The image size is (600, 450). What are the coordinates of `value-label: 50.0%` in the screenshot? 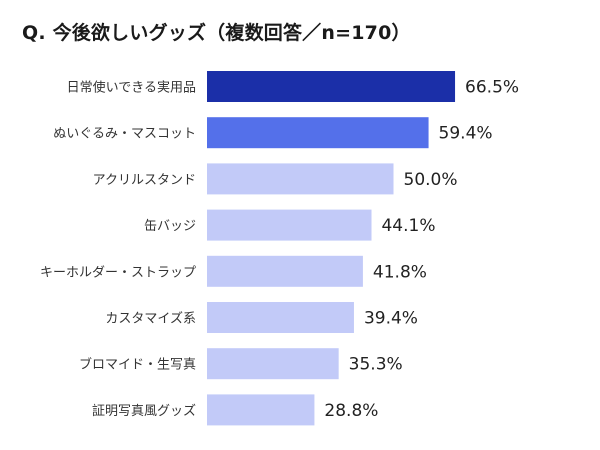 It's located at (431, 180).